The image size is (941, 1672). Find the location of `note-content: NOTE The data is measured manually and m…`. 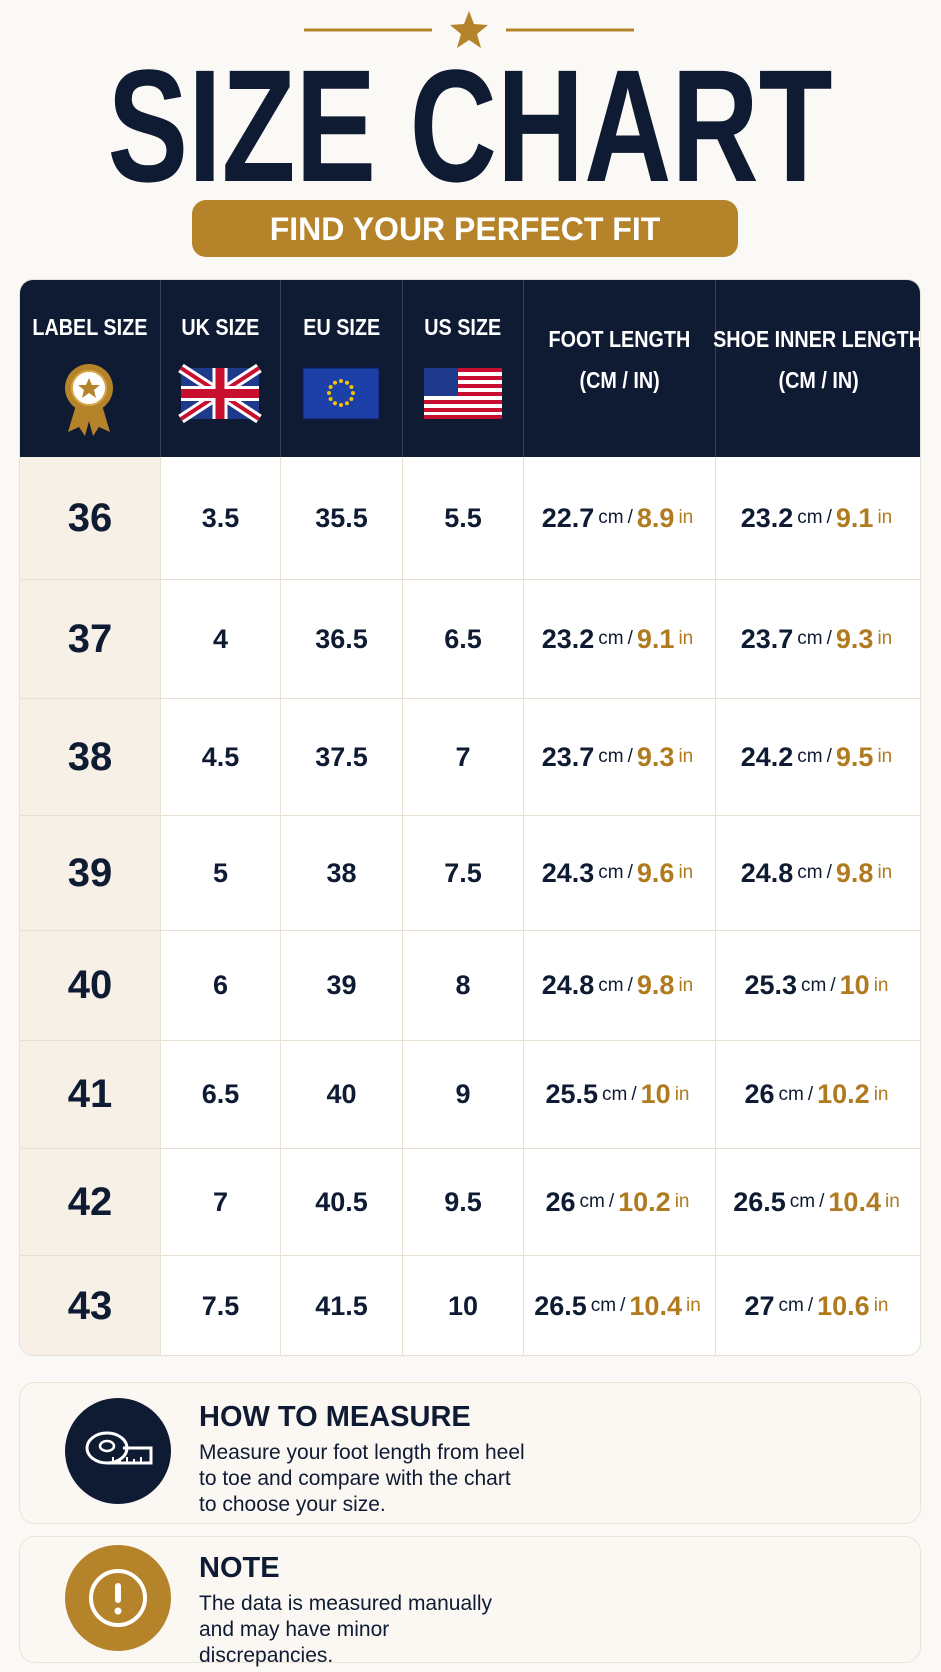

note-content: NOTE The data is measured manually and m… is located at coordinates (364, 1610).